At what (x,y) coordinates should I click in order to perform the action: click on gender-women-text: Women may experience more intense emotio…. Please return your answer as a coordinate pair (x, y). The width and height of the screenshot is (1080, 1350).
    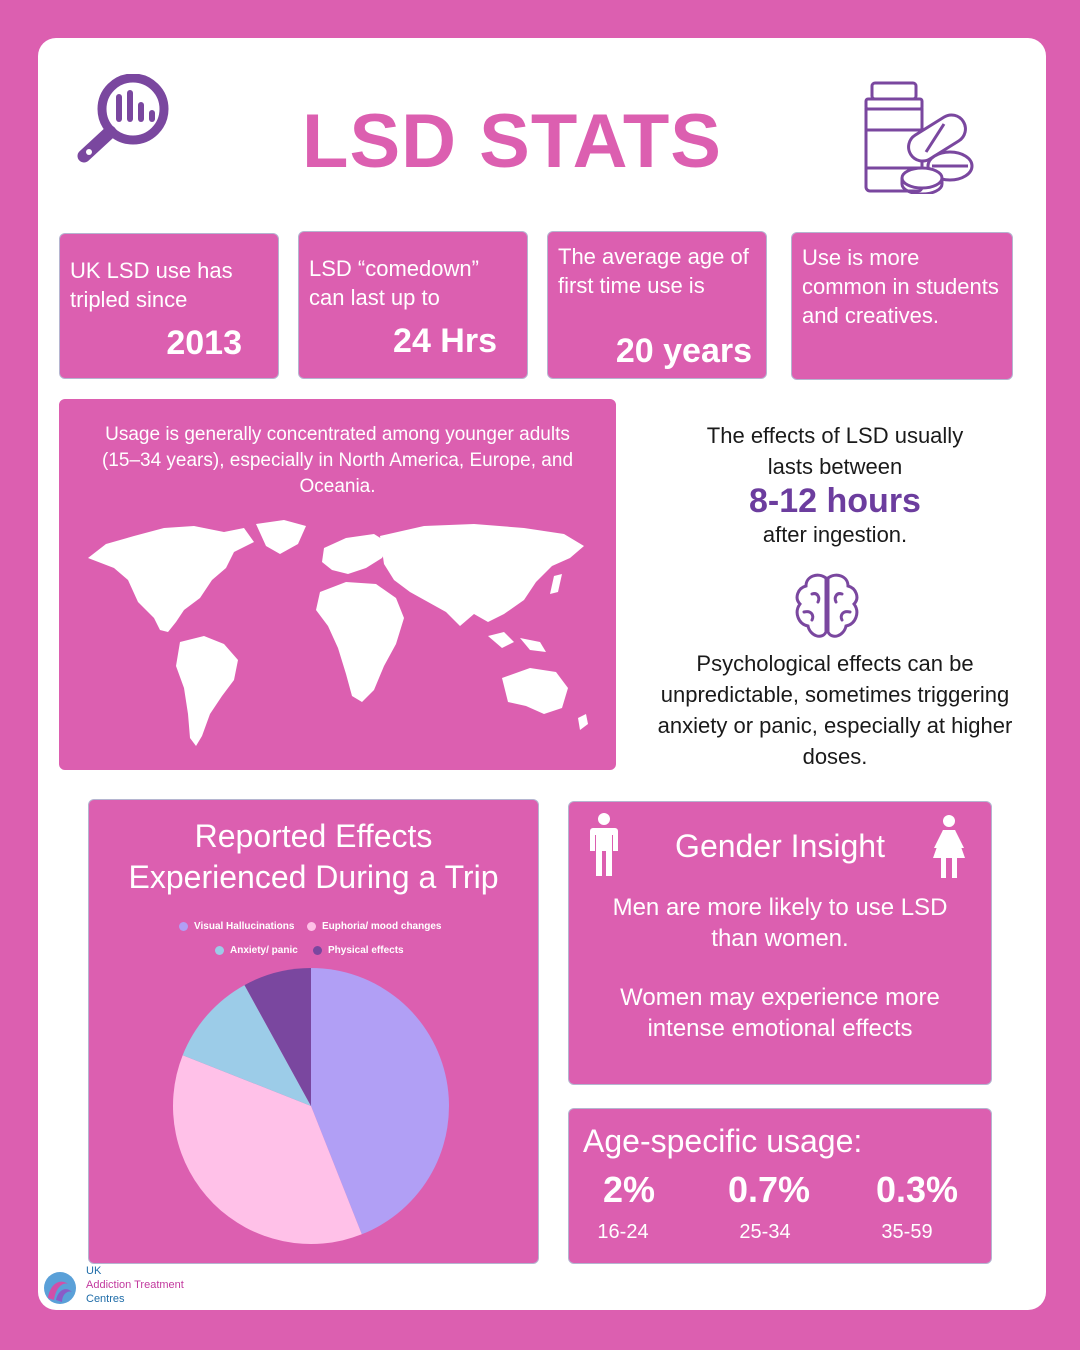
    Looking at the image, I should click on (780, 1013).